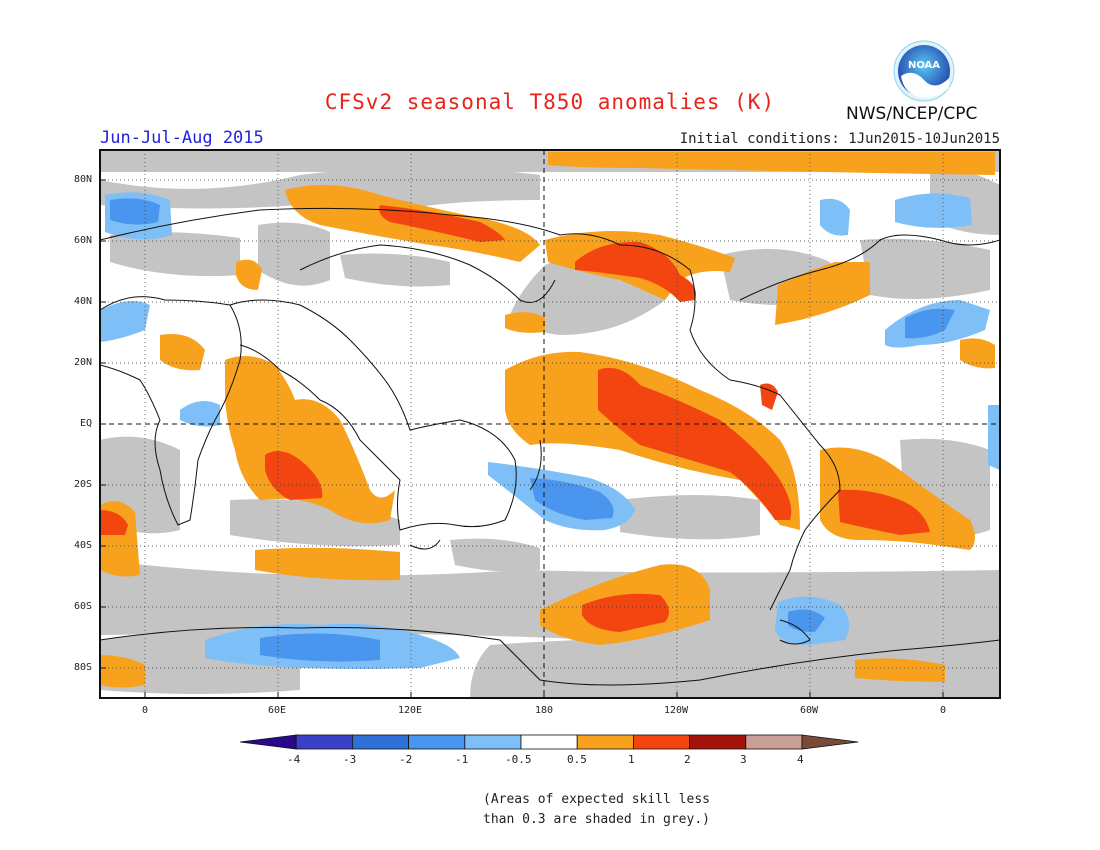  I want to click on skill-note-line2: than 0.3 are shaded in grey.), so click(596, 819).